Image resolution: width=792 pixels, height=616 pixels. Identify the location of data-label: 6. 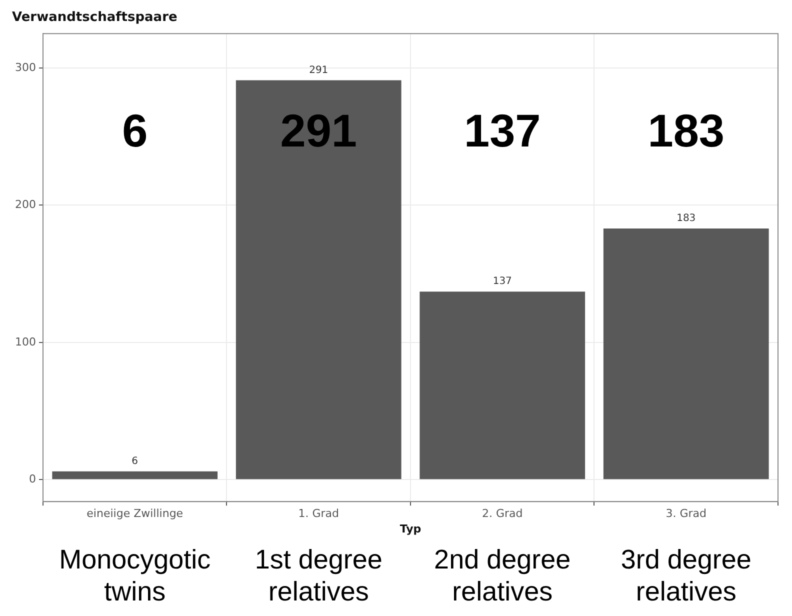
(135, 461).